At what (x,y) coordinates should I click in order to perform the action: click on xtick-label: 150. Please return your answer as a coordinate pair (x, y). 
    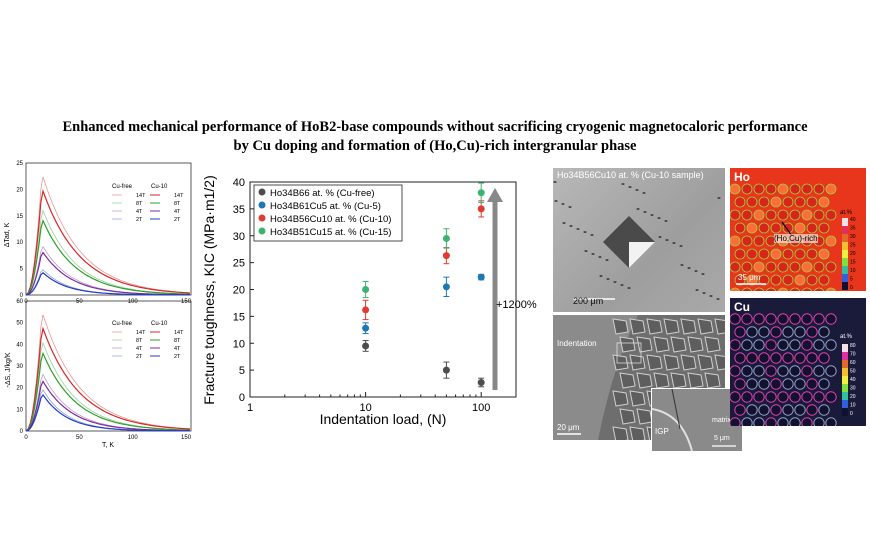
    Looking at the image, I should click on (186, 438).